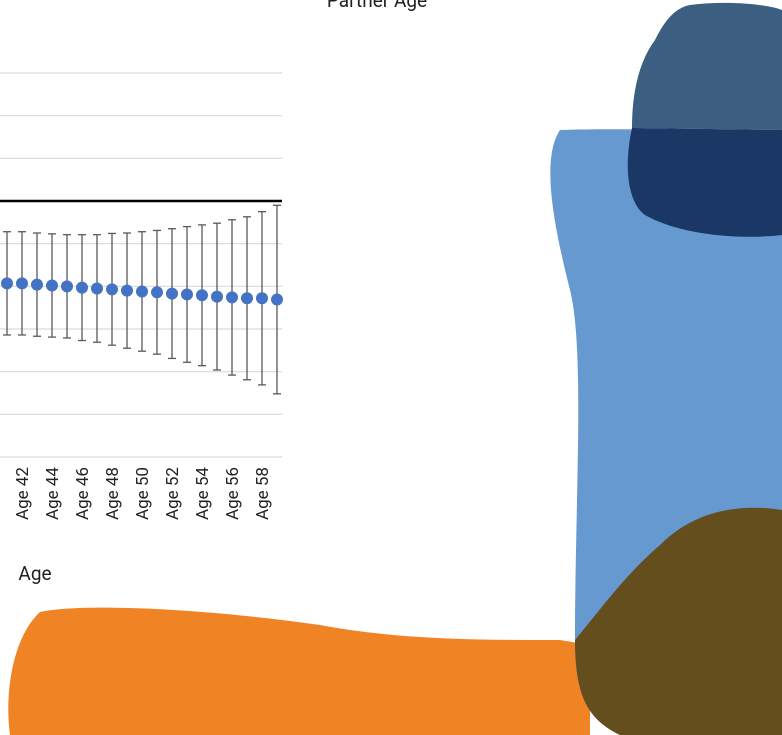 The height and width of the screenshot is (735, 782). What do you see at coordinates (34, 573) in the screenshot?
I see `x-axis-label: Age` at bounding box center [34, 573].